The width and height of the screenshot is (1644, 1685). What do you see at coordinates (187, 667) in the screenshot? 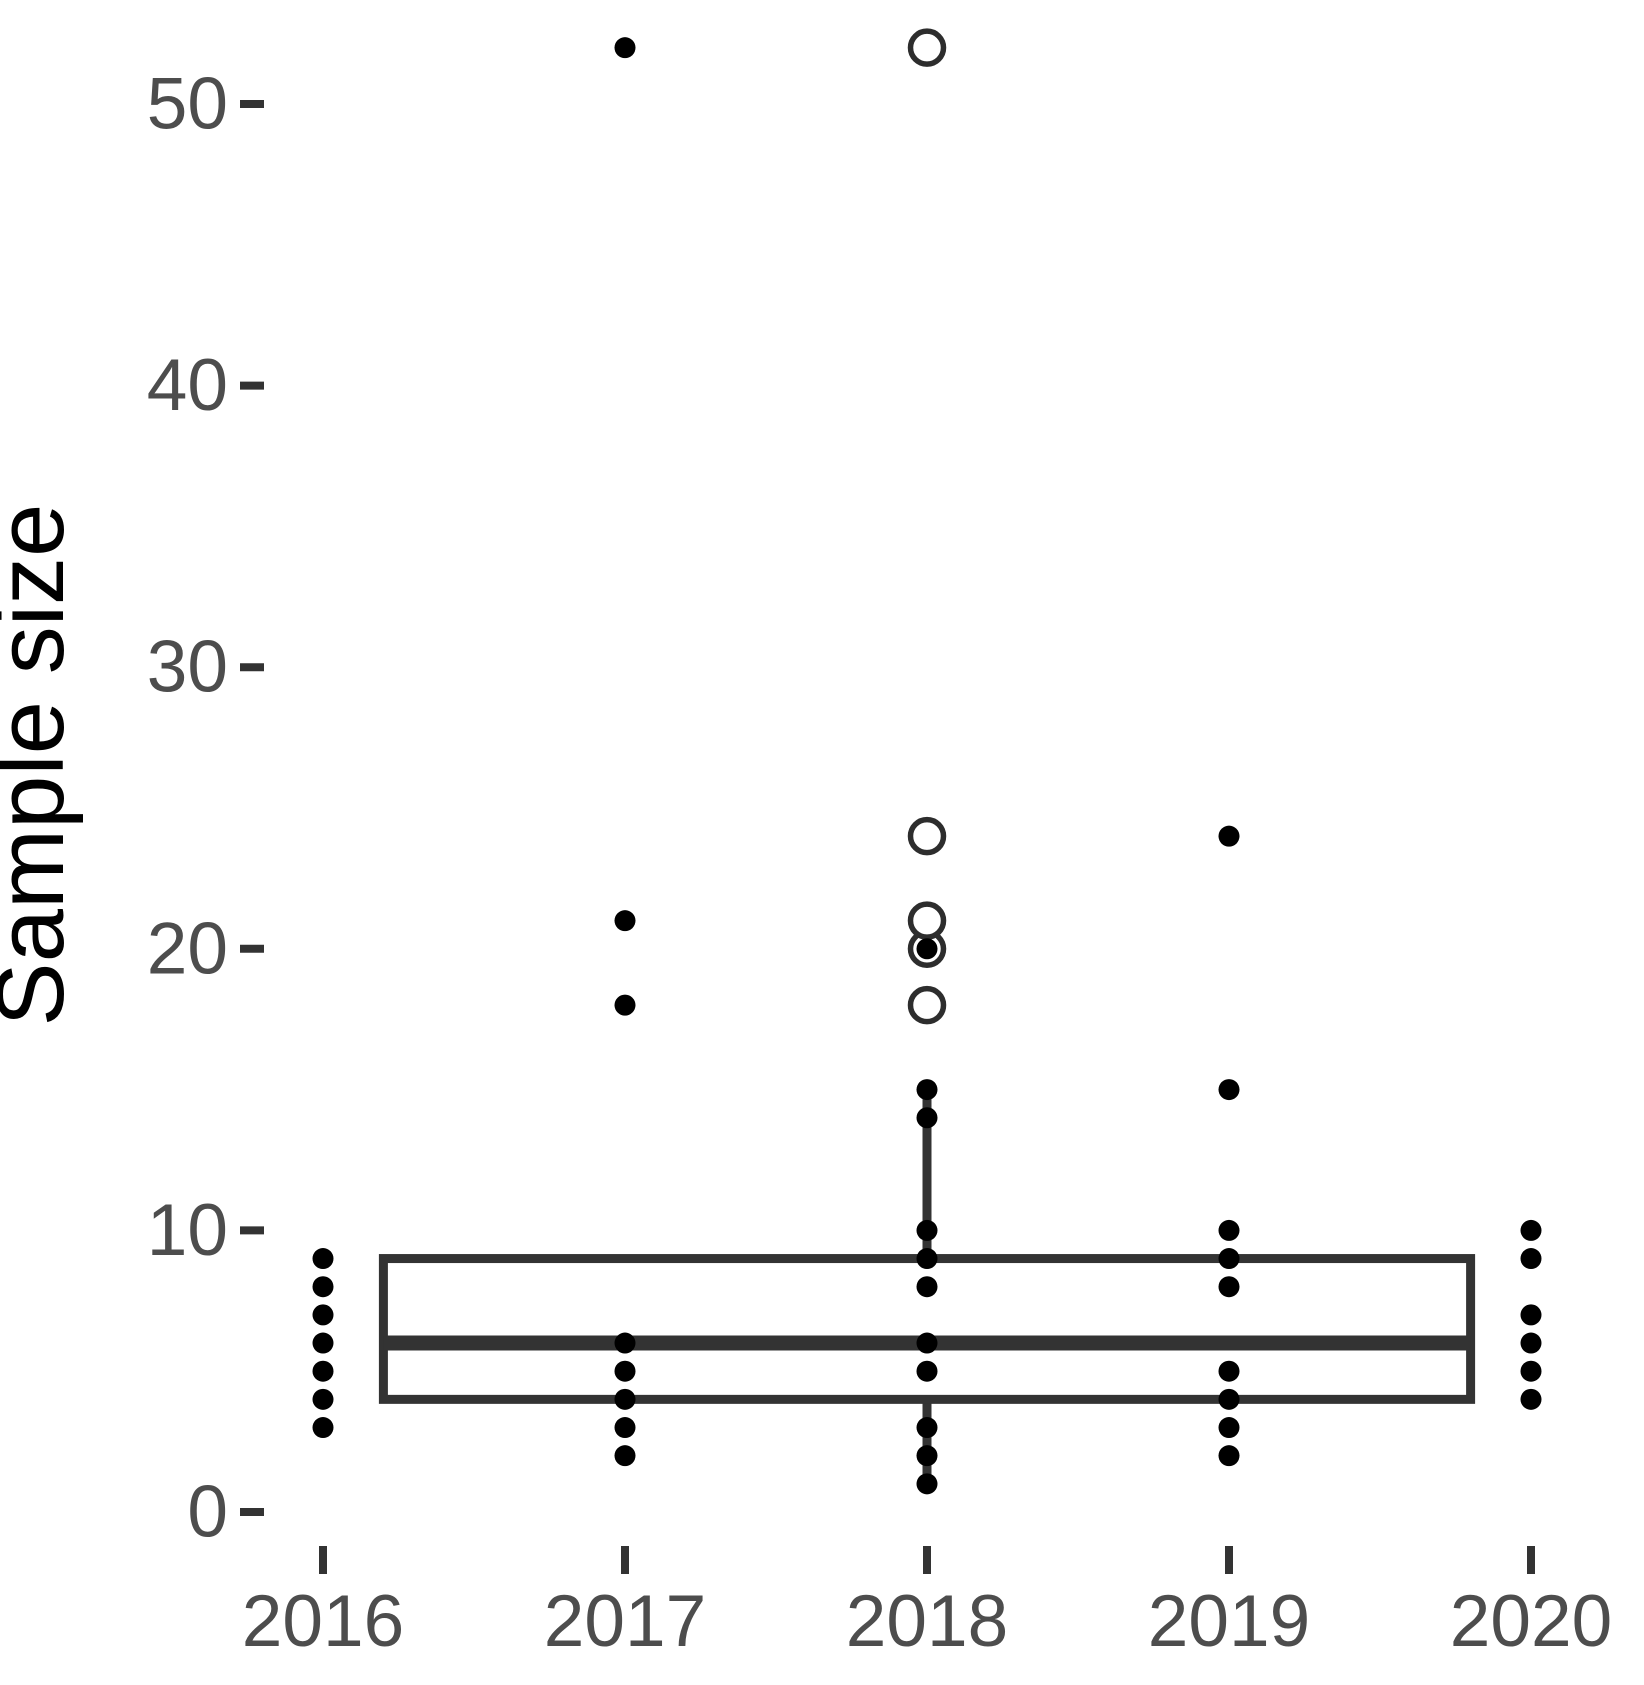
I see `y-tick-label: 30` at bounding box center [187, 667].